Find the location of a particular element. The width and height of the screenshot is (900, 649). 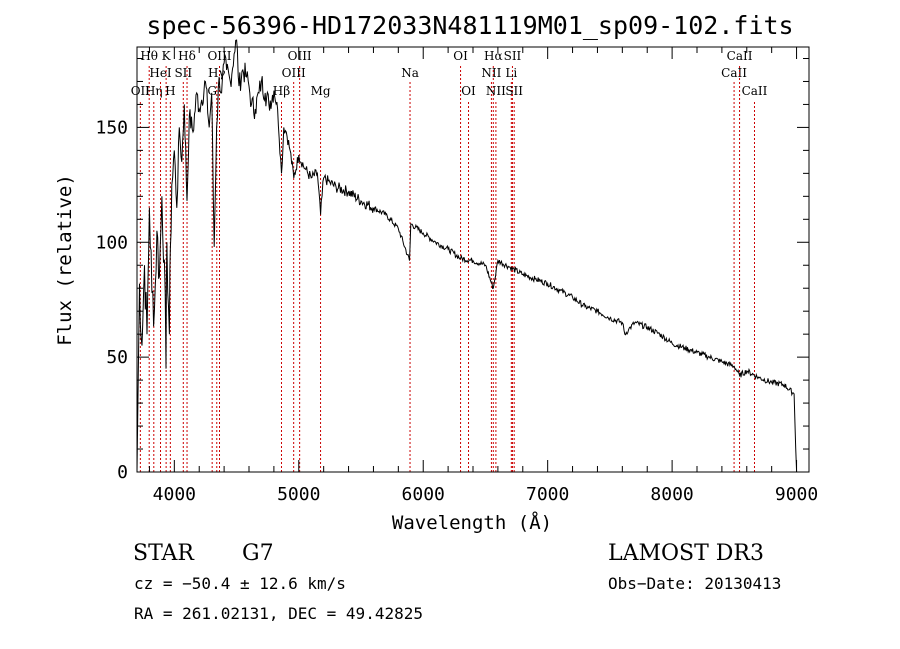

x-tick-label: 8000 is located at coordinates (671, 494).